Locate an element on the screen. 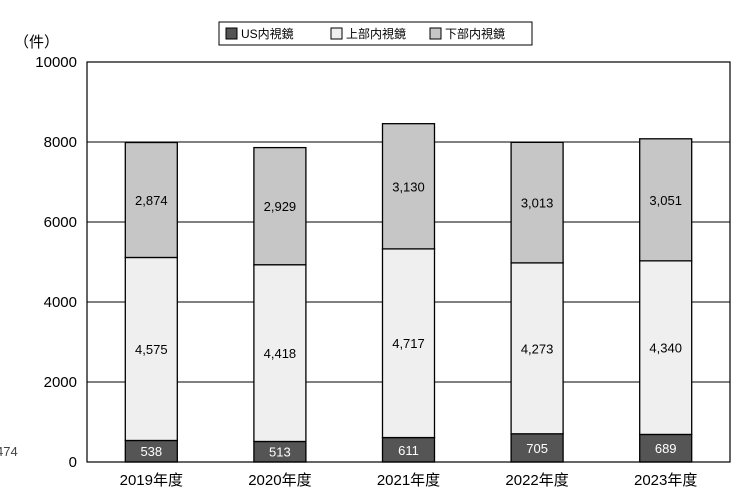 This screenshot has width=750, height=502. y-axis-label: （件） is located at coordinates (36, 42).